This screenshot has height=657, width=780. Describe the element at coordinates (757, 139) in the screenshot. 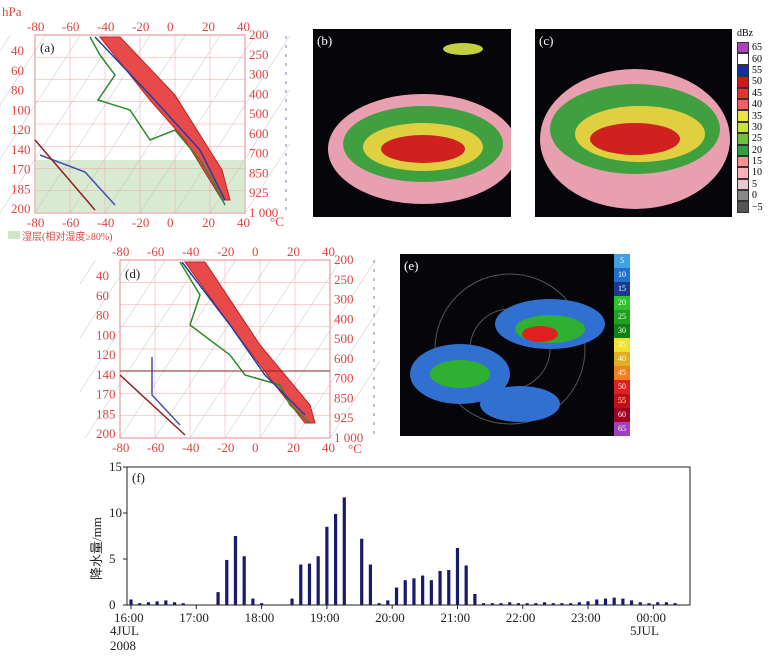

I see `dbz-level-label: 25` at that location.